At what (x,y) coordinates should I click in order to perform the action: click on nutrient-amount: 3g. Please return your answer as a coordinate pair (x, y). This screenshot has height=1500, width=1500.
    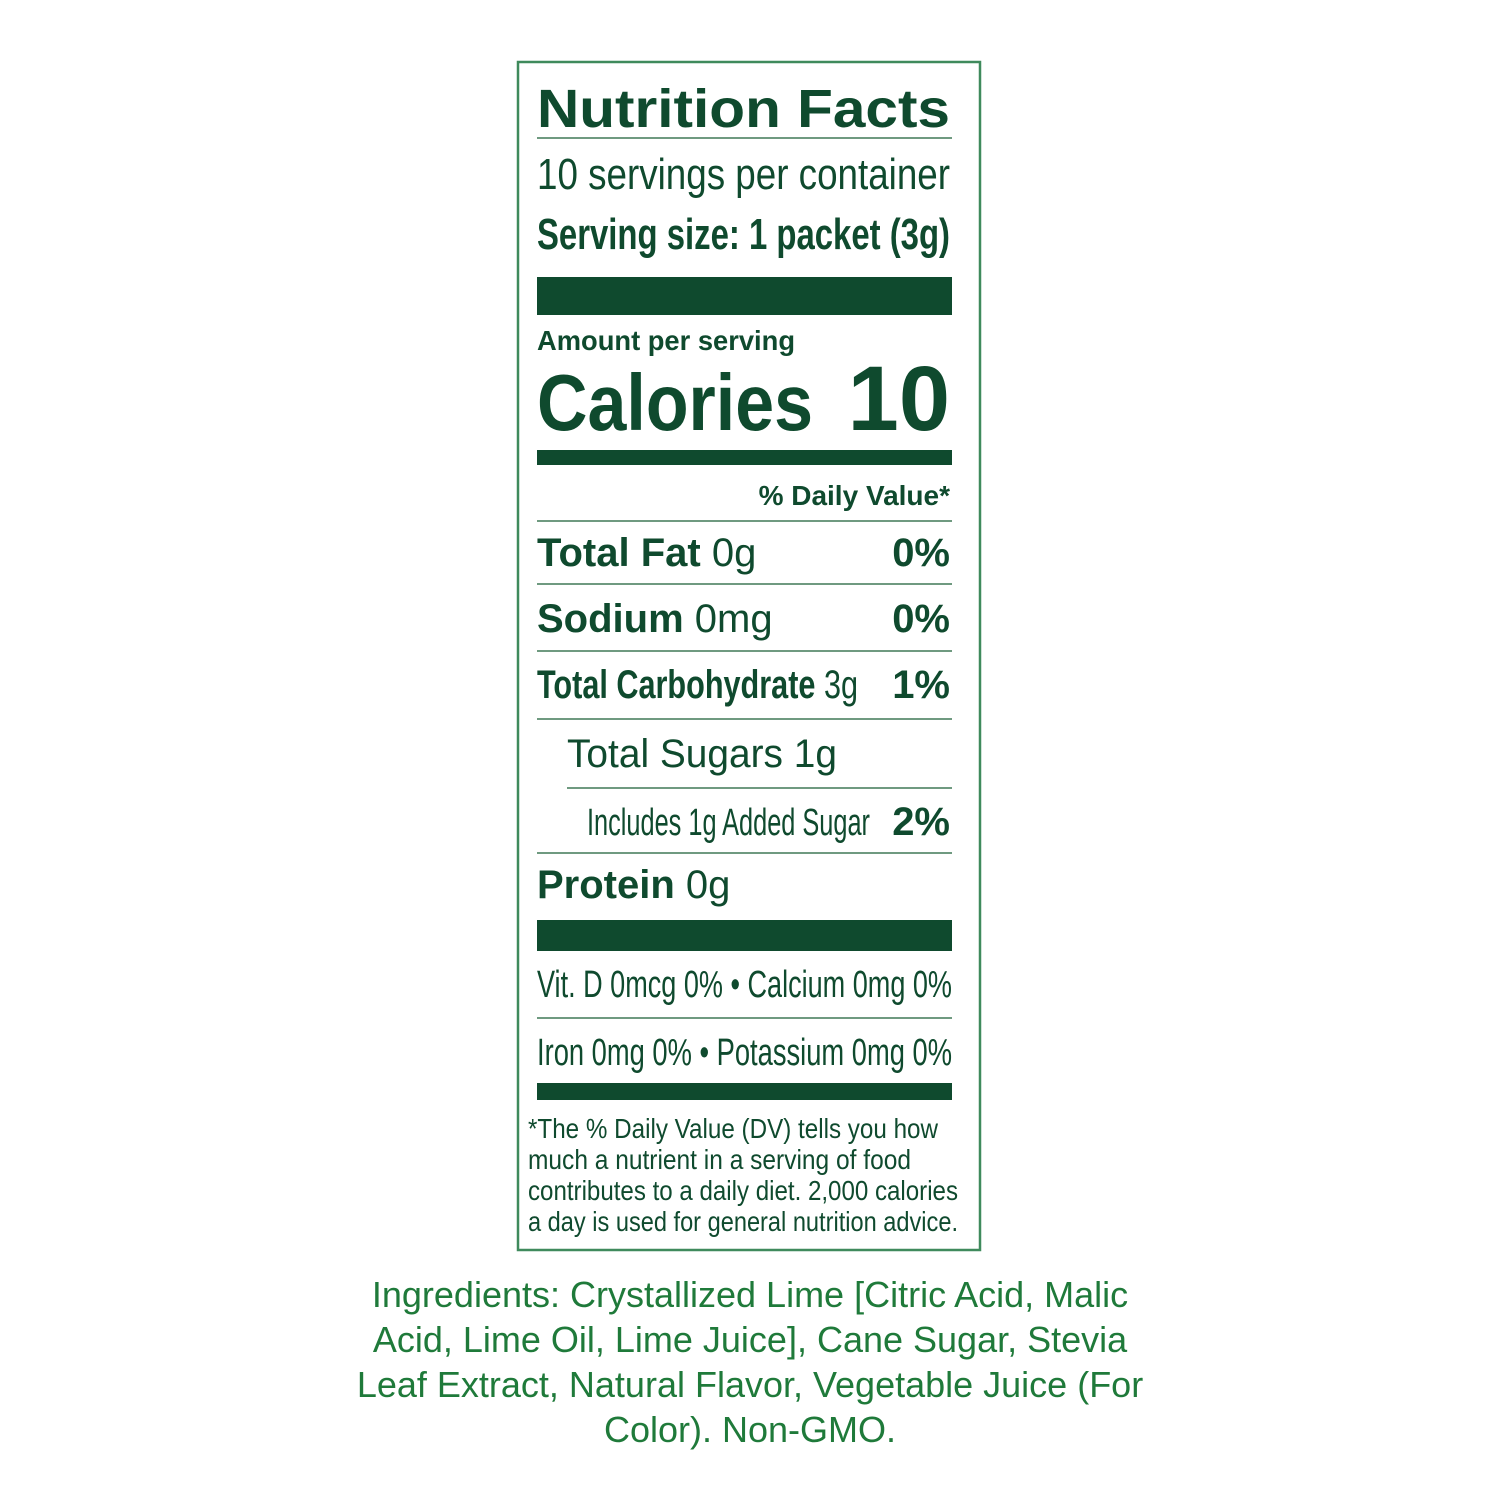
    Looking at the image, I should click on (841, 685).